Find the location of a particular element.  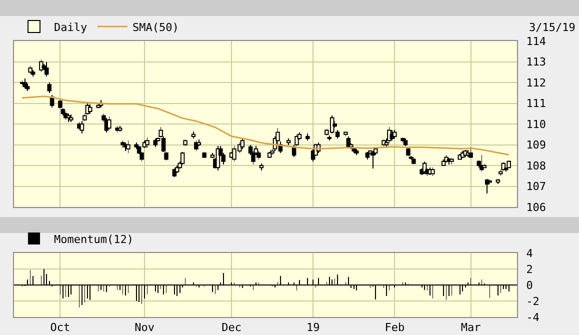

y-tick-label: 114 is located at coordinates (536, 41).